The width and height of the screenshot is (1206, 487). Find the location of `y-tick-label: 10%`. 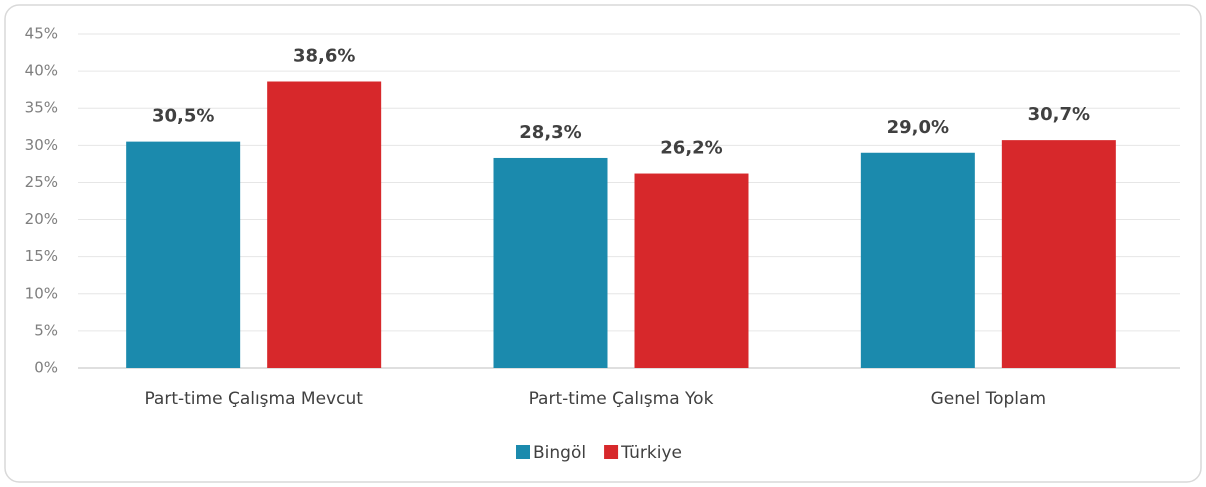

y-tick-label: 10% is located at coordinates (41, 293).